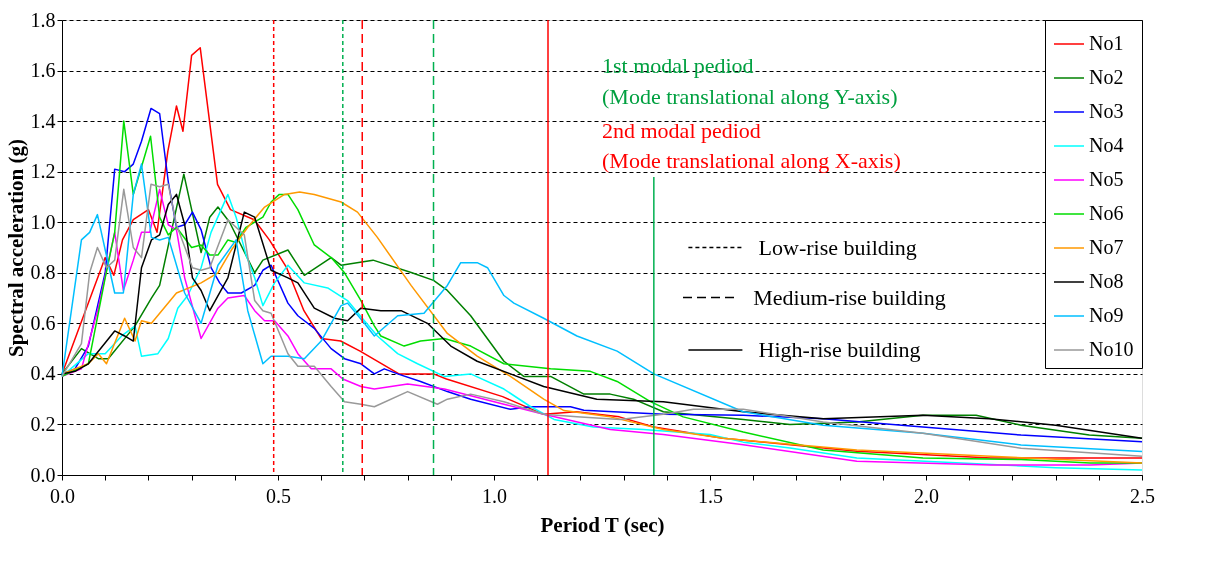  Describe the element at coordinates (43, 70) in the screenshot. I see `y-tick-label: 1.6` at that location.